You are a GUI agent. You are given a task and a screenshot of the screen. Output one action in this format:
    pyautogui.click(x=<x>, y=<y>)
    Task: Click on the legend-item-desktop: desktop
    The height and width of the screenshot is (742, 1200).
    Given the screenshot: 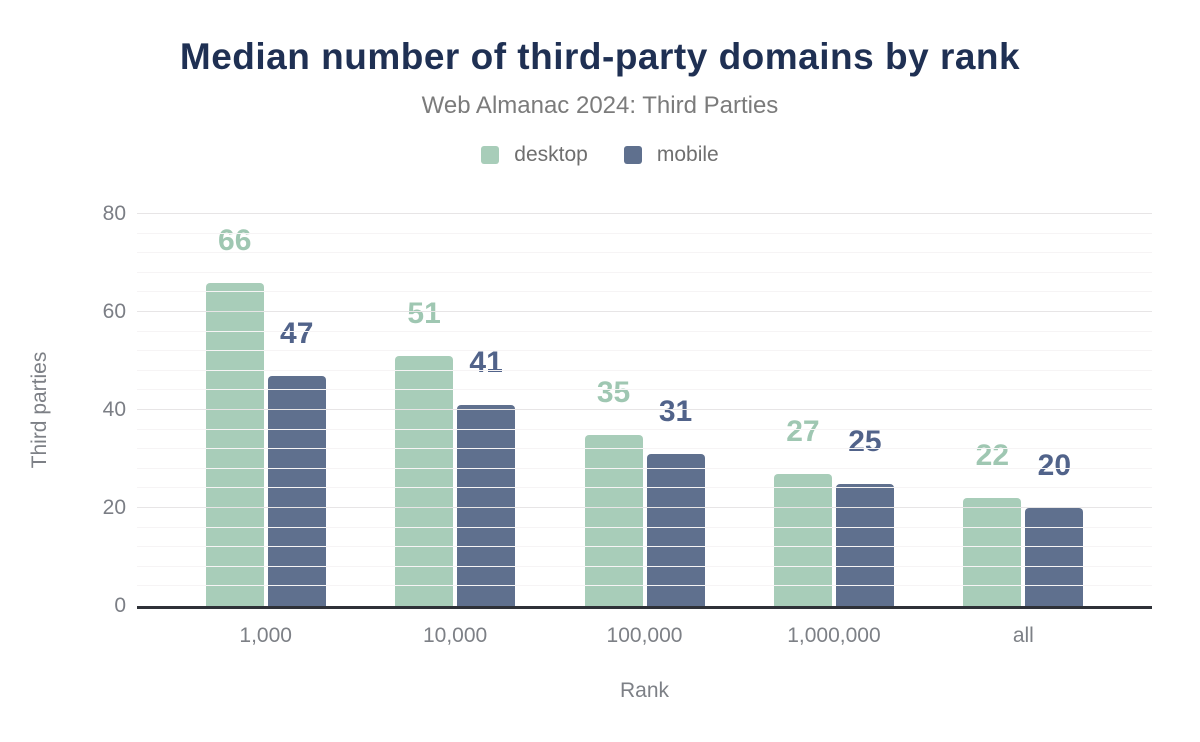 What is the action you would take?
    pyautogui.click(x=534, y=155)
    